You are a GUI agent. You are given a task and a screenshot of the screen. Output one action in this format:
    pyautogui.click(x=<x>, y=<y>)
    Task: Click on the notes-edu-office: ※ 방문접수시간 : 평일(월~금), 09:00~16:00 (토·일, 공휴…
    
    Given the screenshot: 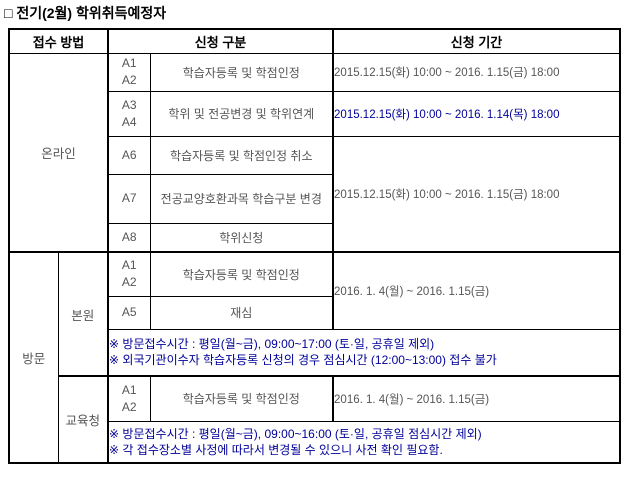 What is the action you would take?
    pyautogui.click(x=364, y=442)
    